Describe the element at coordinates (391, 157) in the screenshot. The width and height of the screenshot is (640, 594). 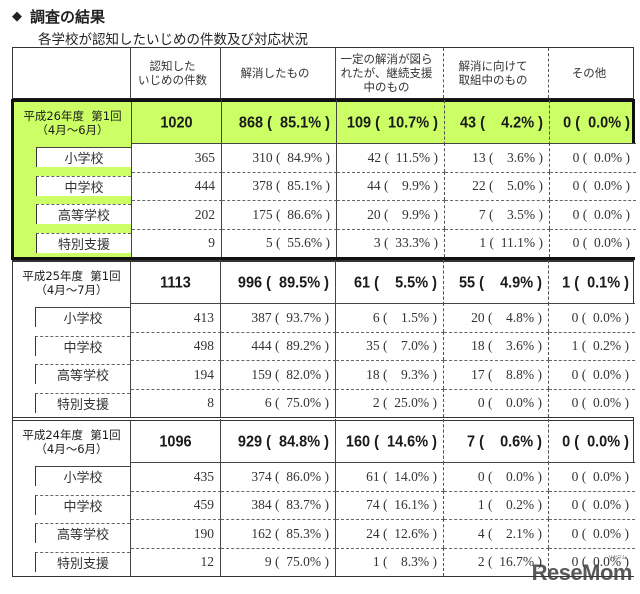
I see `row-continuing: 42 ( 11.5% )` at that location.